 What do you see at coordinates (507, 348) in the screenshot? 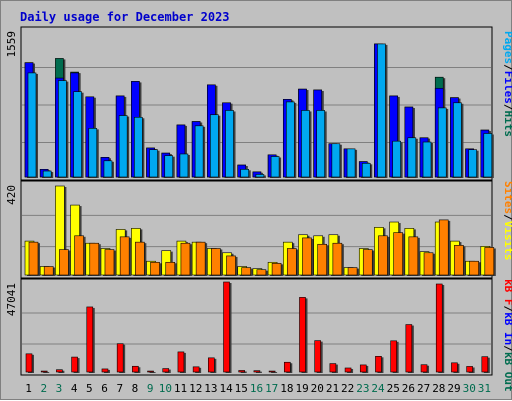
I see `legend-sep-5: /` at bounding box center [507, 348].